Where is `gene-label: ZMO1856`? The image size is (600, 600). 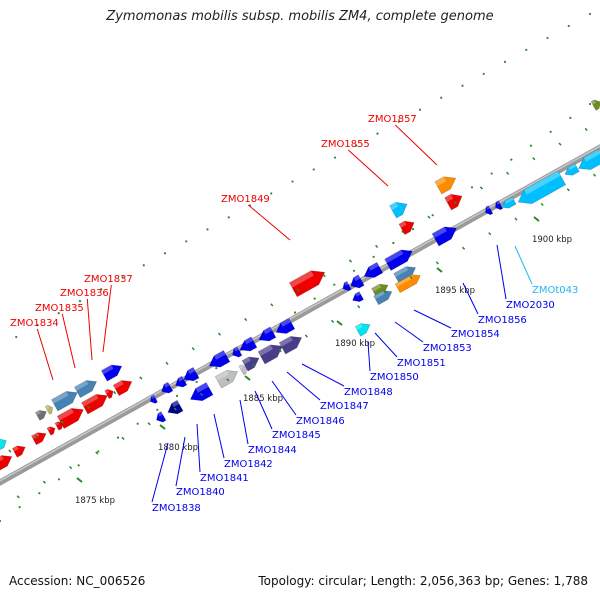
gene-label: ZMO1856 is located at coordinates (502, 320).